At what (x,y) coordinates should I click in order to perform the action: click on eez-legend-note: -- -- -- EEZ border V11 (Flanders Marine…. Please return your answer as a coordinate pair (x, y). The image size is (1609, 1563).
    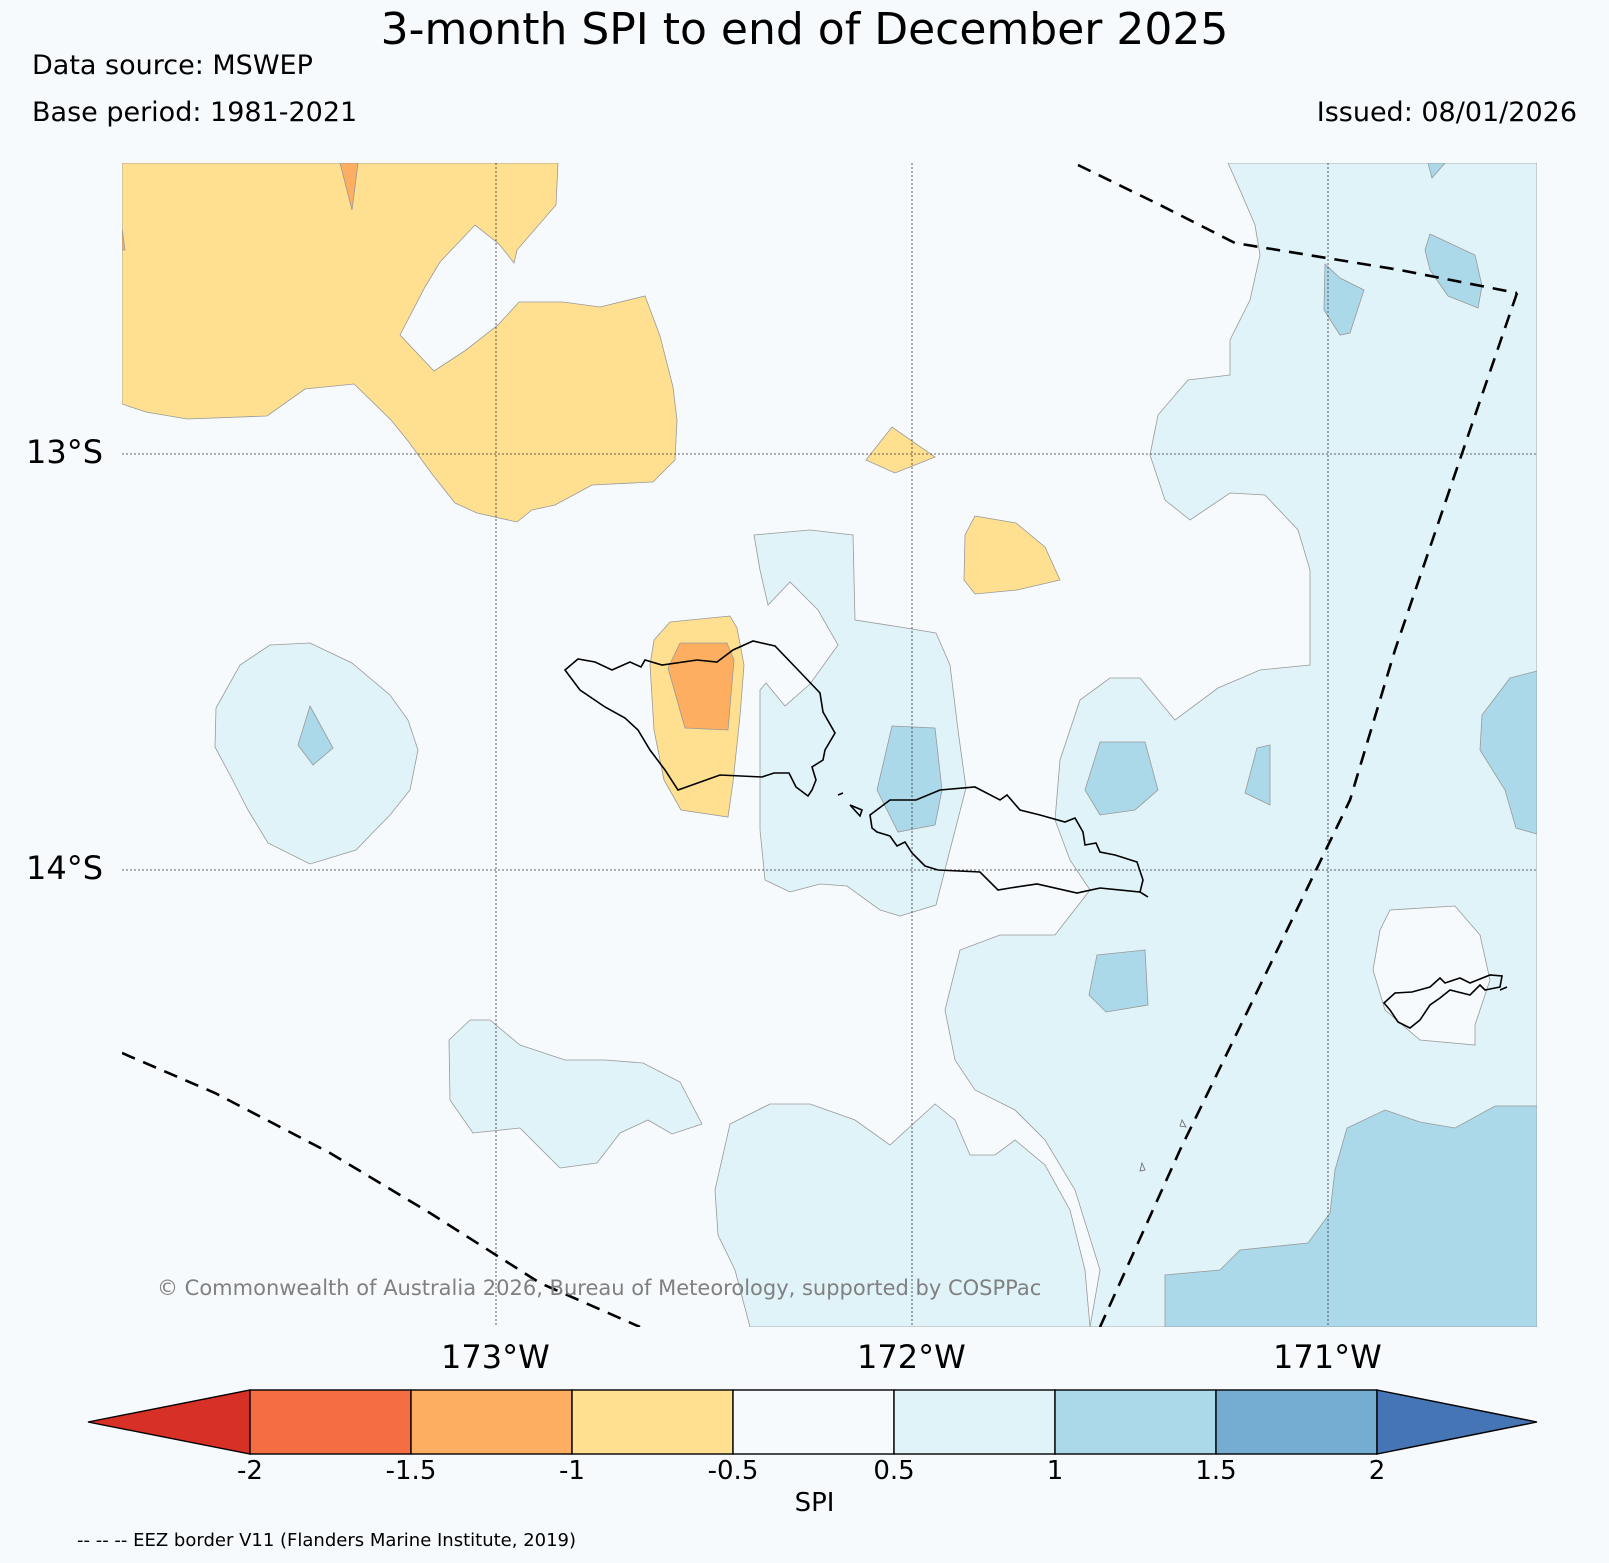
    Looking at the image, I should click on (327, 1540).